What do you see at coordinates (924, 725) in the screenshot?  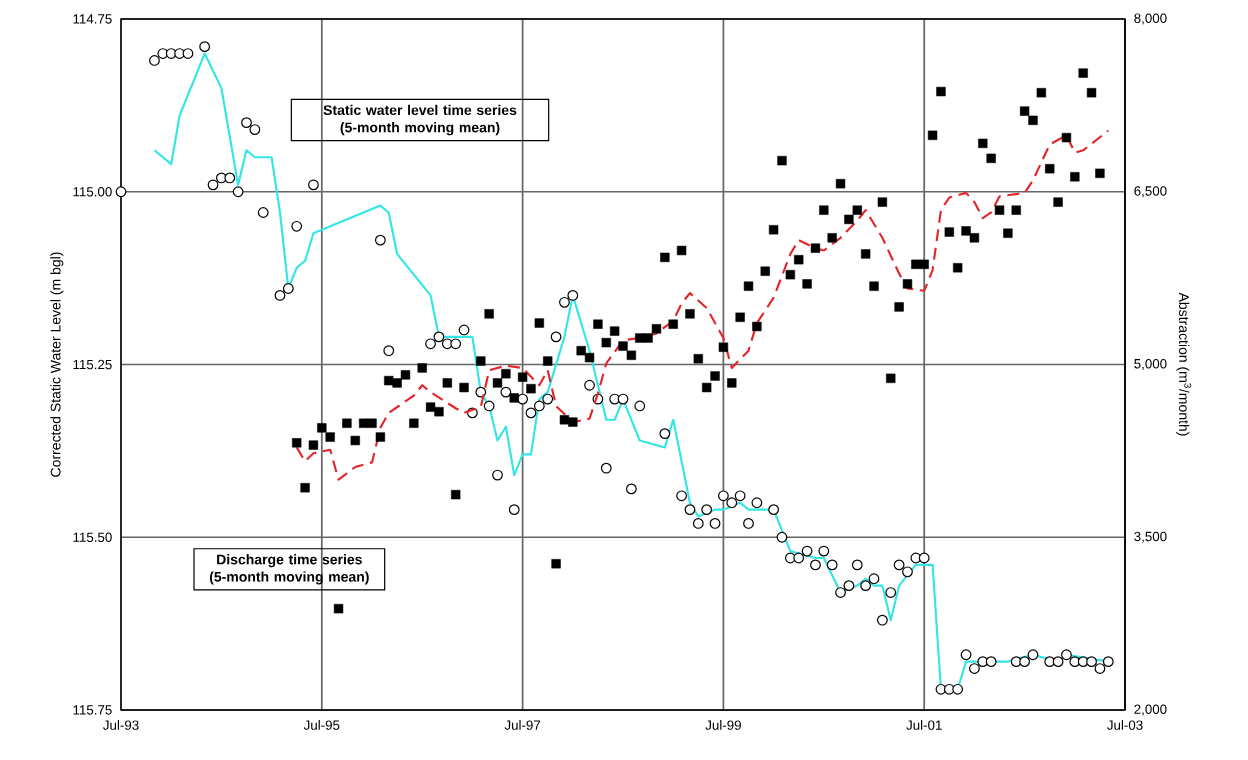 I see `x-tick-label: Jul-01` at bounding box center [924, 725].